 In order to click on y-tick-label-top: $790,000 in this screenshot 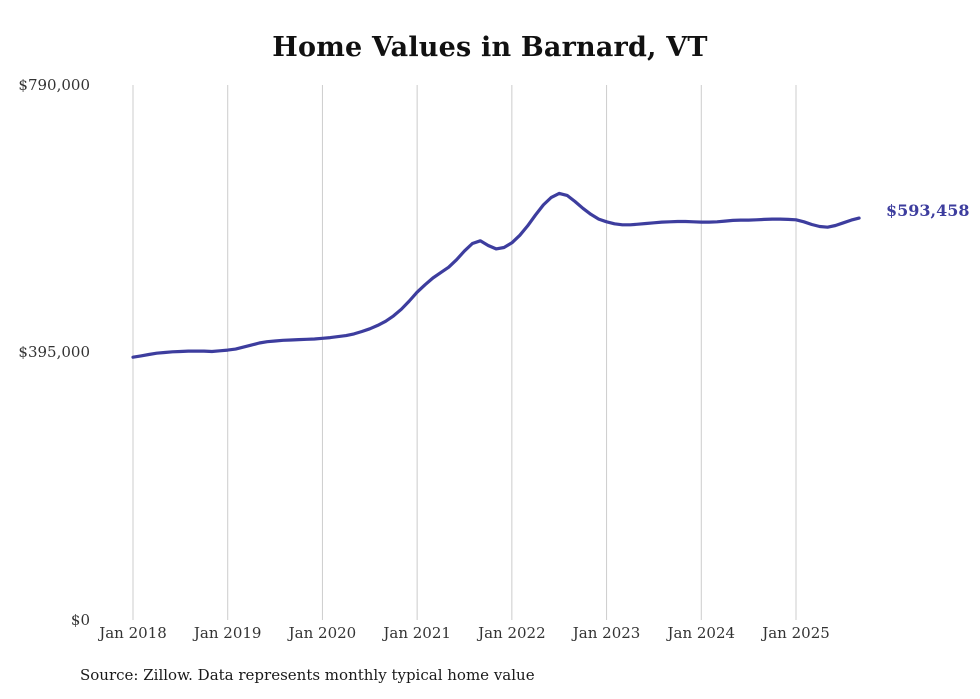, I will do `click(54, 85)`.